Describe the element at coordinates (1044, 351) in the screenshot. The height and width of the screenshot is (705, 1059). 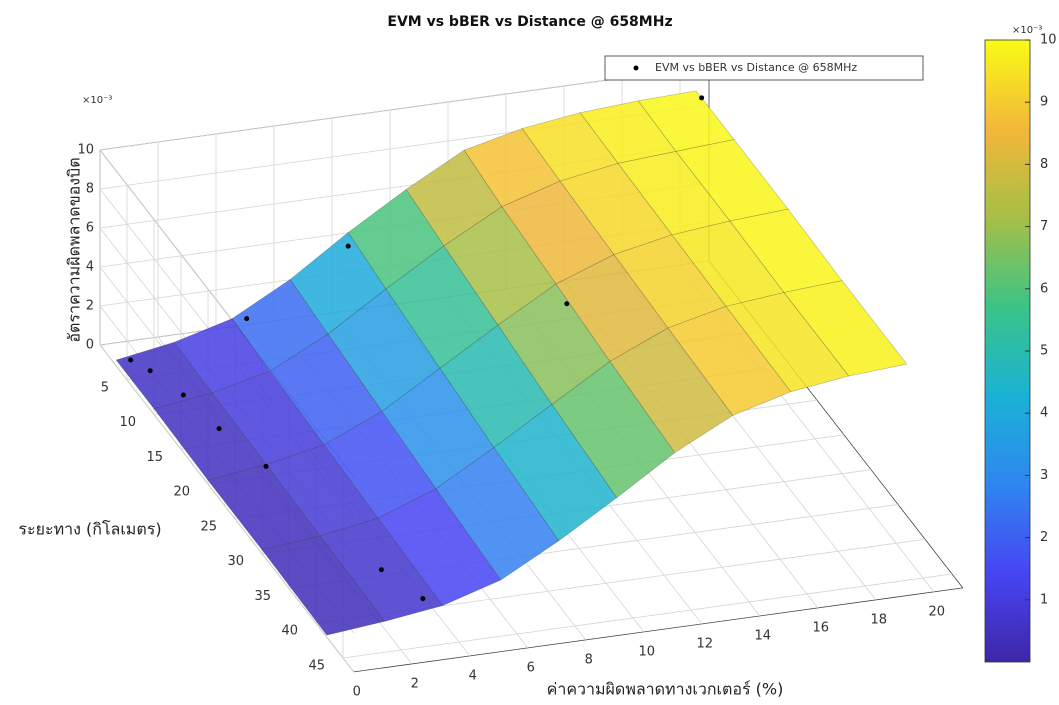
I see `colorbar-tick-label: 5` at that location.